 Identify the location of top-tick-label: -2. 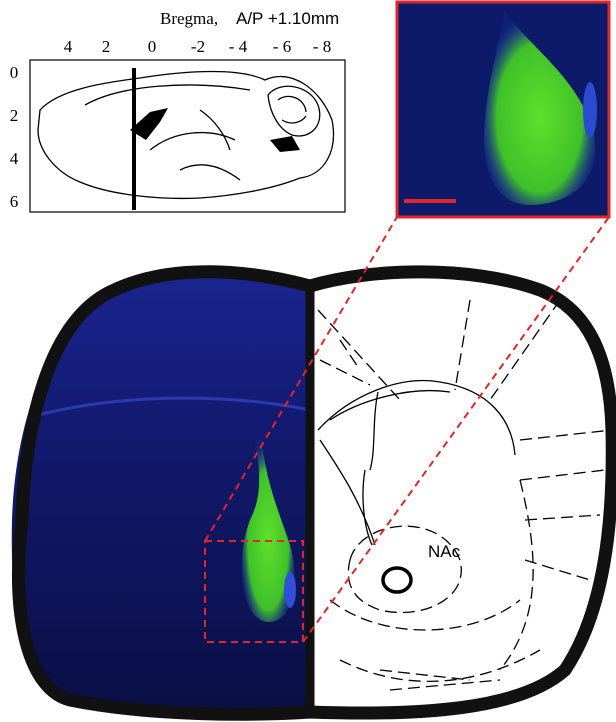
(198, 46).